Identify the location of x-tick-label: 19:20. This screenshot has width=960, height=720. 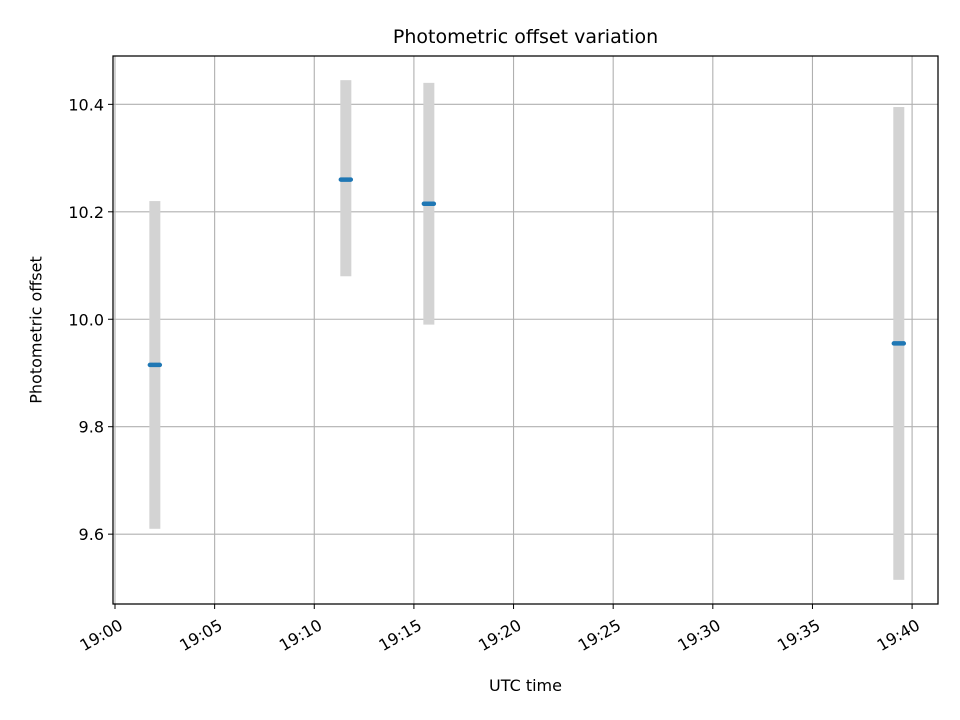
(499, 635).